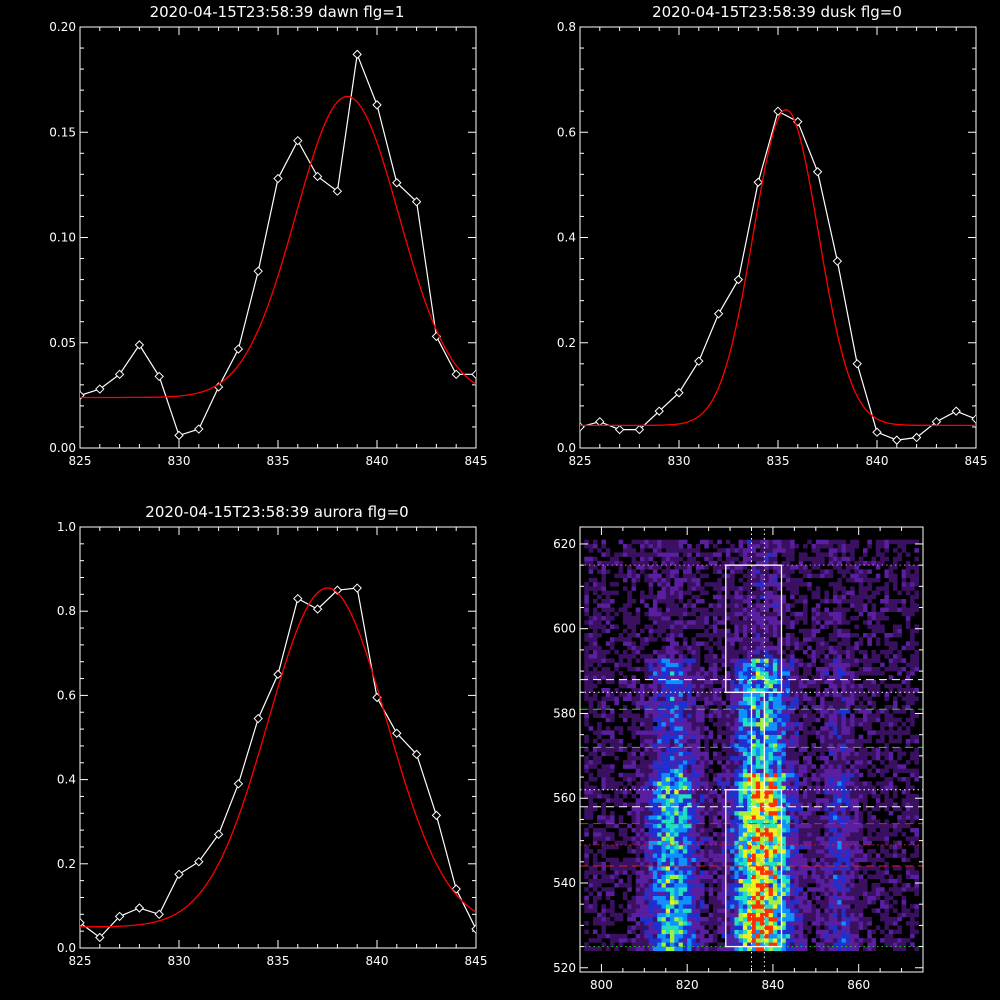 Image resolution: width=1000 pixels, height=1000 pixels. What do you see at coordinates (62, 132) in the screenshot?
I see `dawn-y-tick-label: 0.15` at bounding box center [62, 132].